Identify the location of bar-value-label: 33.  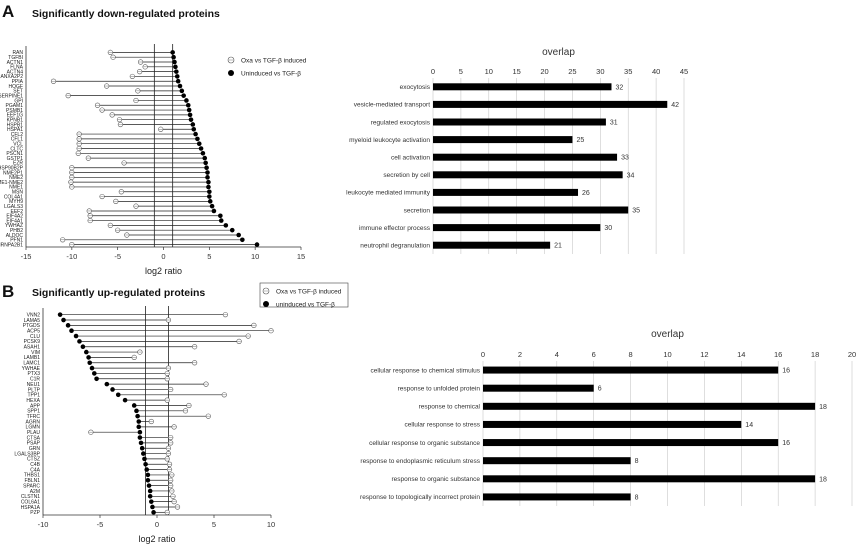
(625, 158).